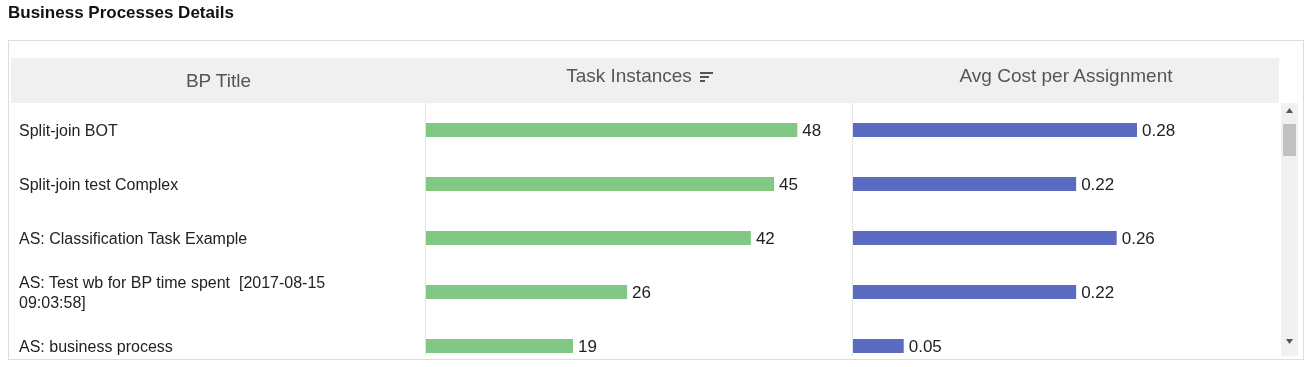  I want to click on y-tick-label: AS: business process, so click(96, 346).